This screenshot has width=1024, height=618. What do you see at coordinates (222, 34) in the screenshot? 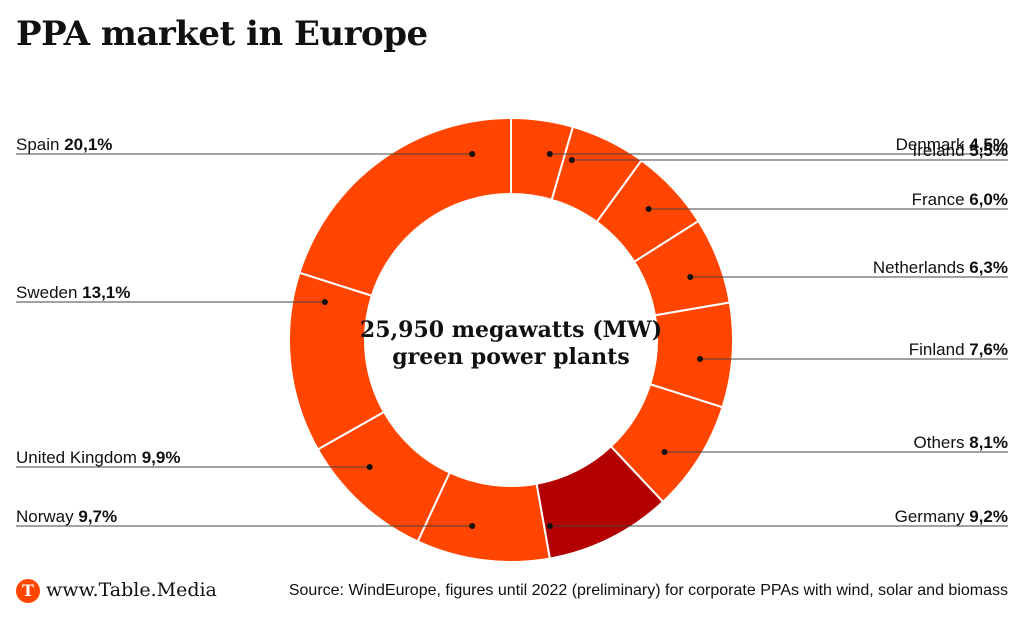
I see `chart-title: PPA market in Europe` at bounding box center [222, 34].